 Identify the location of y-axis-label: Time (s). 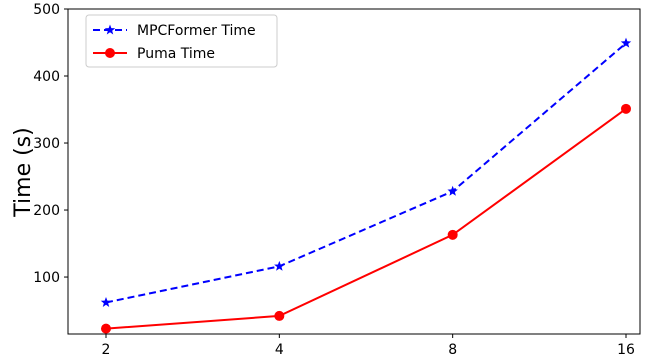
(23, 172).